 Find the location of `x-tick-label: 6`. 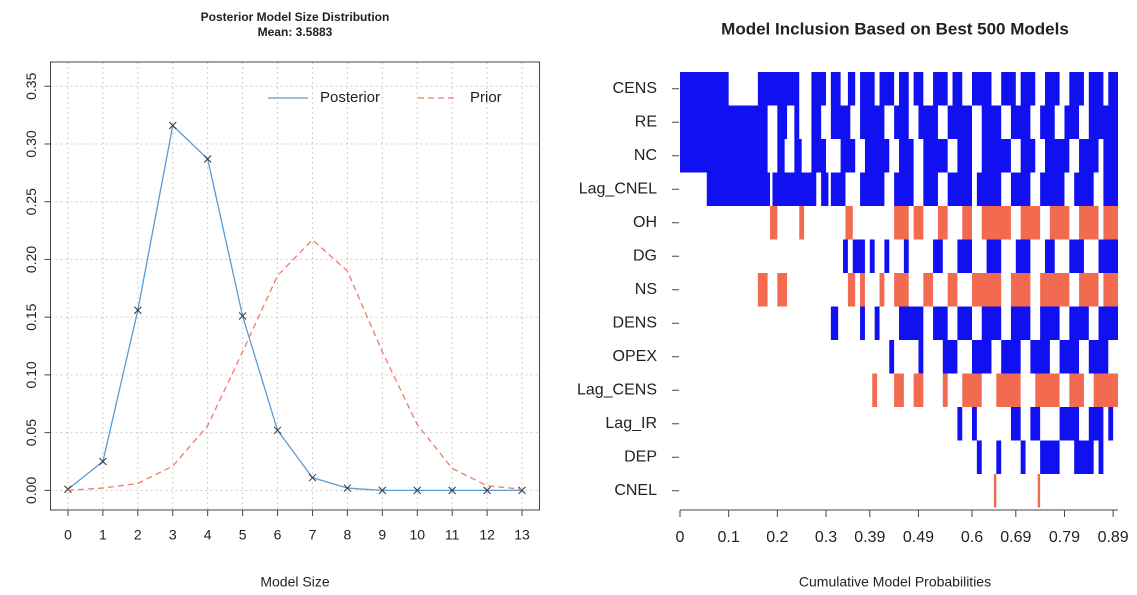

x-tick-label: 6 is located at coordinates (278, 535).